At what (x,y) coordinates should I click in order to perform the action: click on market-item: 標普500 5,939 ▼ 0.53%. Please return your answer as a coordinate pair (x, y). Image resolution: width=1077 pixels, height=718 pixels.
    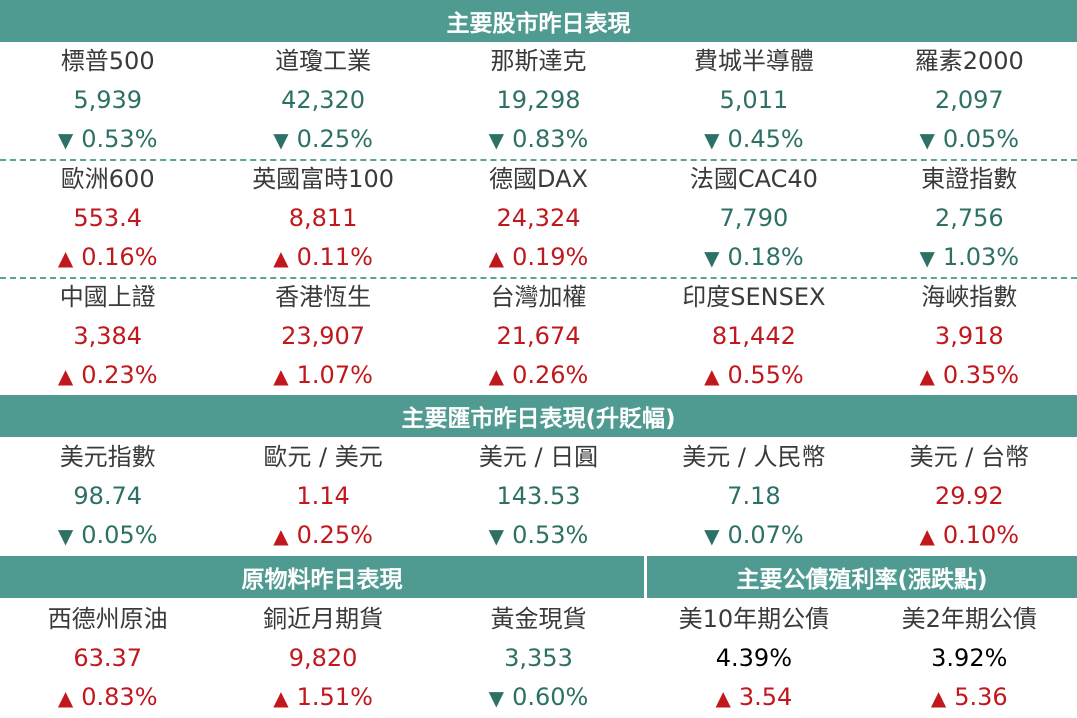
    Looking at the image, I should click on (107, 100).